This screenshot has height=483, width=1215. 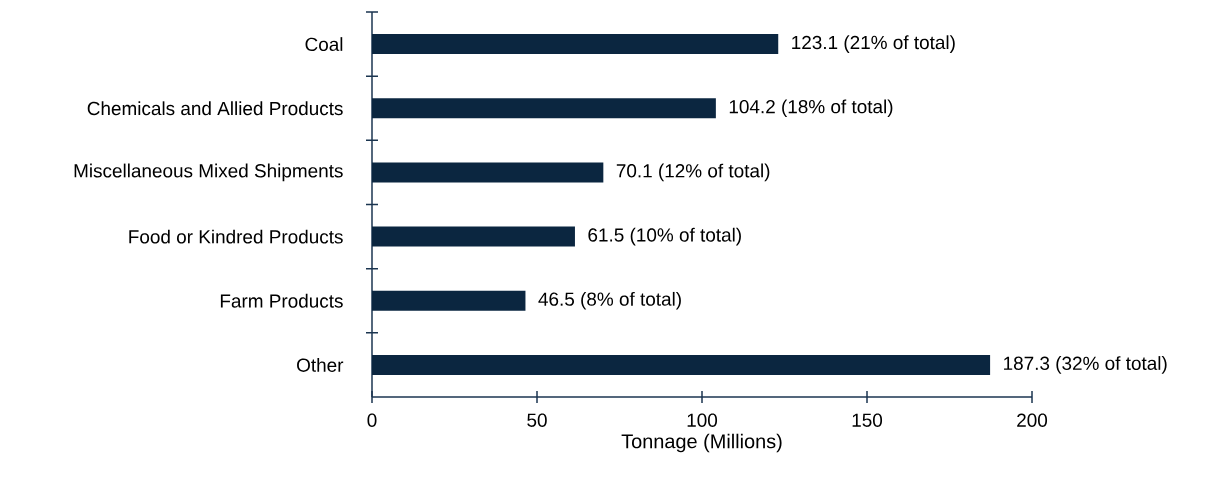 What do you see at coordinates (664, 236) in the screenshot?
I see `data-label: 61.5 (10% of total)` at bounding box center [664, 236].